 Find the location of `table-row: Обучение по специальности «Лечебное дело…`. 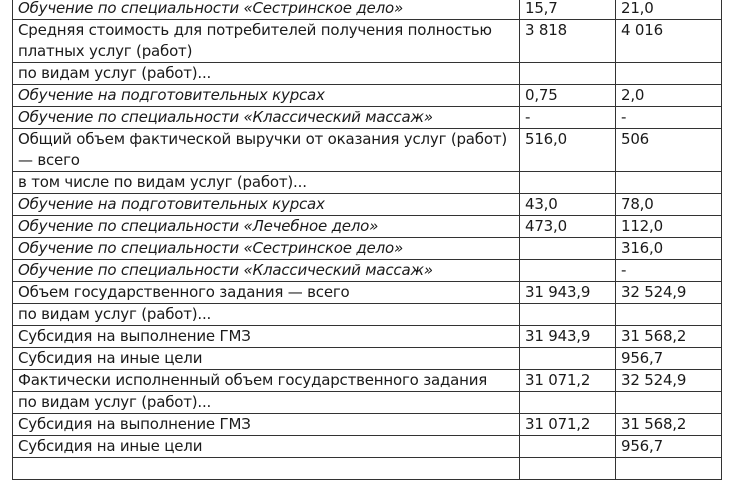

table-row: Обучение по специальности «Лечебное дело… is located at coordinates (367, 226).